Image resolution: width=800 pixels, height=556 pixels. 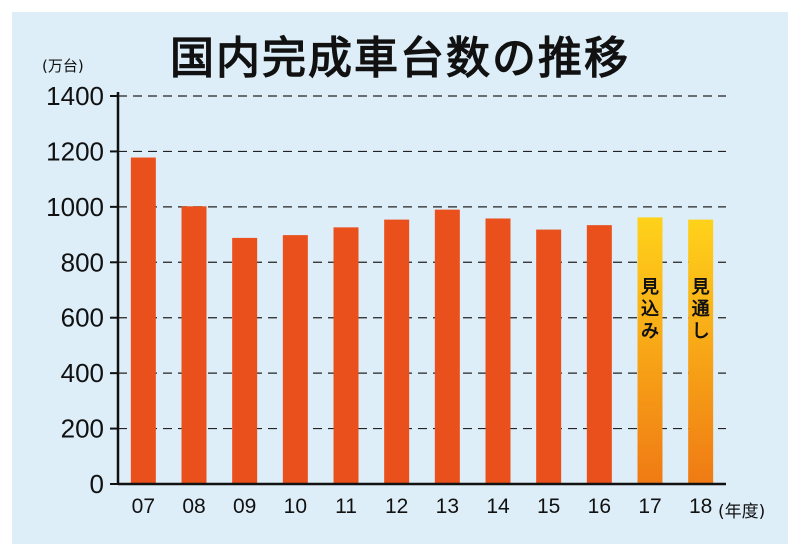 What do you see at coordinates (649, 506) in the screenshot?
I see `x-tick-label: 17` at bounding box center [649, 506].